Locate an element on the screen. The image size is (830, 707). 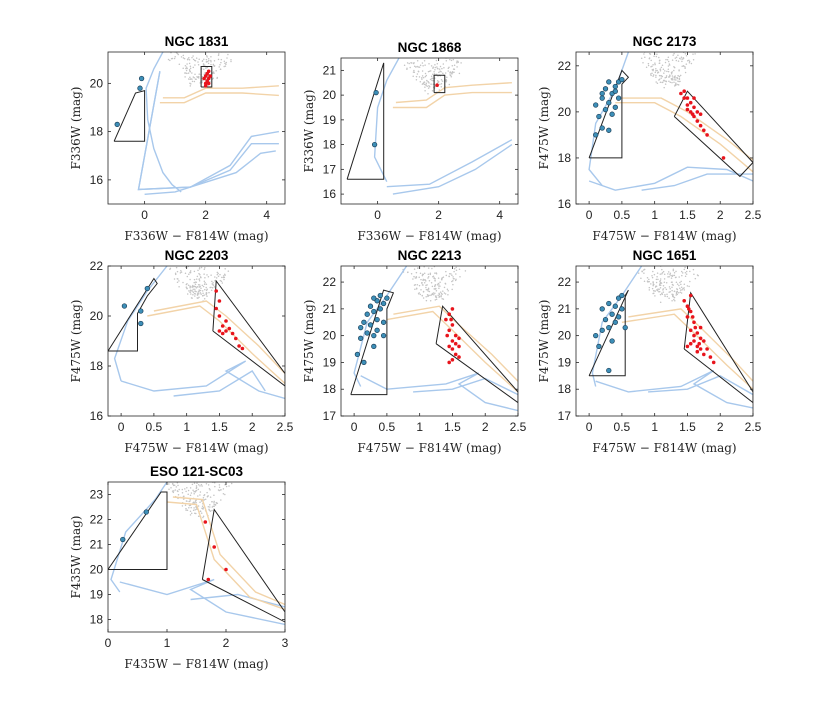
y-tick-label: 22 is located at coordinates (565, 282).